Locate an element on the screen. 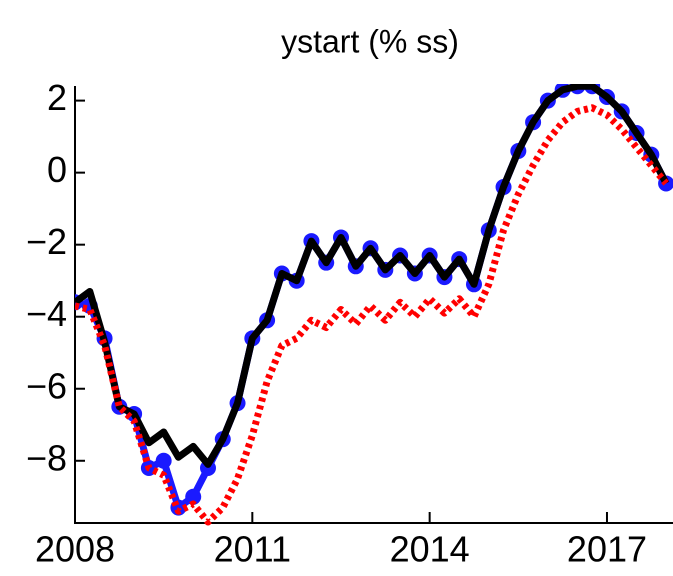 The image size is (673, 576). y-tick-label: −2 is located at coordinates (46, 241).